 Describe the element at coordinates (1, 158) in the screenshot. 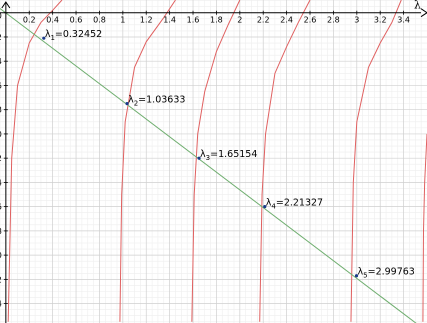

I see `y-tick-label: -12` at that location.